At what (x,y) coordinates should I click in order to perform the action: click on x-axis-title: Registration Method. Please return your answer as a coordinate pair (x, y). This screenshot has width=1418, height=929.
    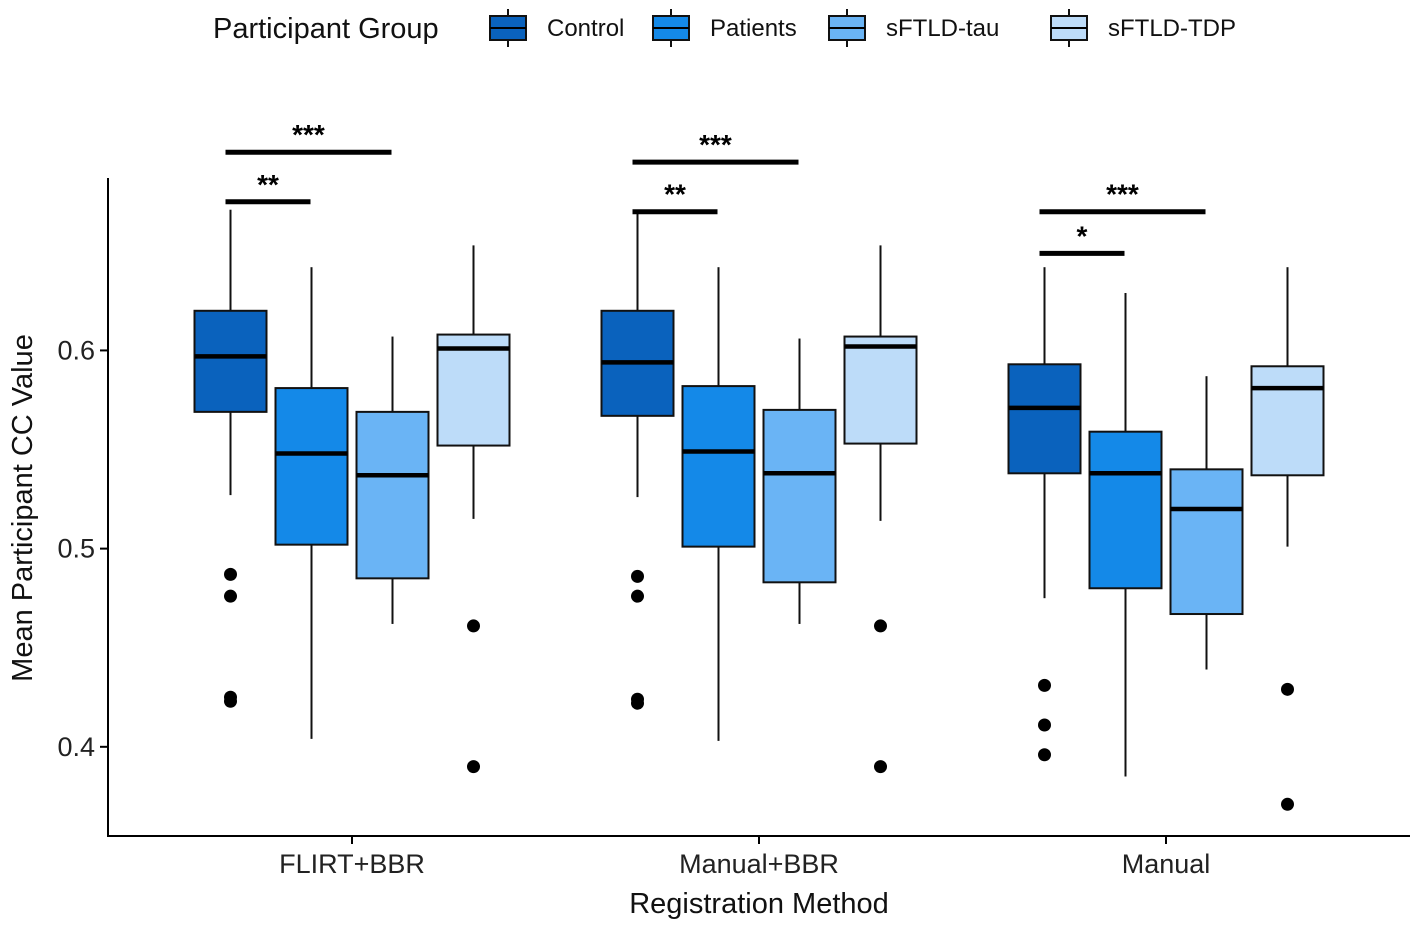
    Looking at the image, I should click on (759, 904).